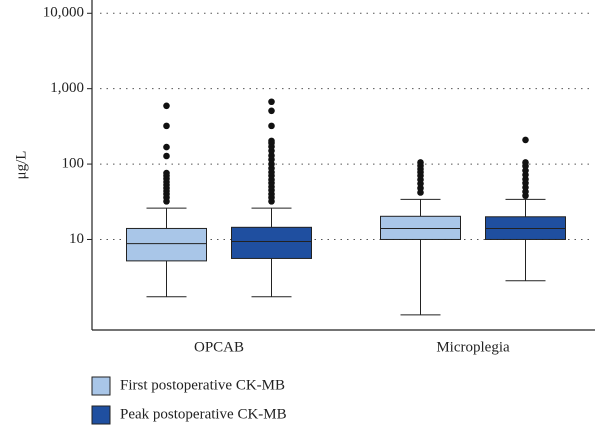 The width and height of the screenshot is (600, 433). I want to click on y-axis-label: μg/L, so click(21, 165).